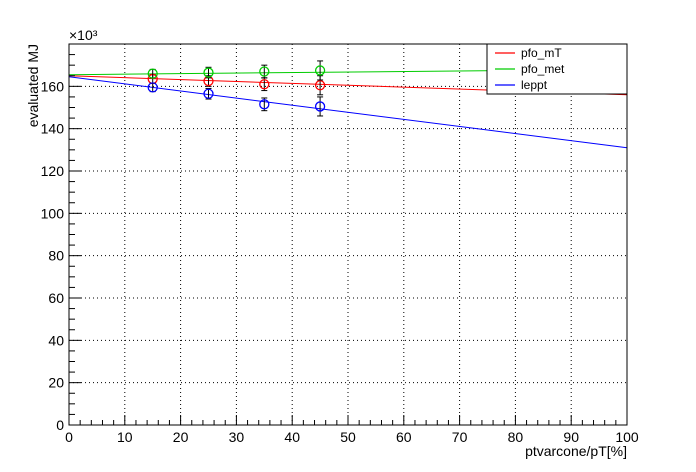 The height and width of the screenshot is (472, 696). What do you see at coordinates (236, 88) in the screenshot?
I see `data-markers` at bounding box center [236, 88].